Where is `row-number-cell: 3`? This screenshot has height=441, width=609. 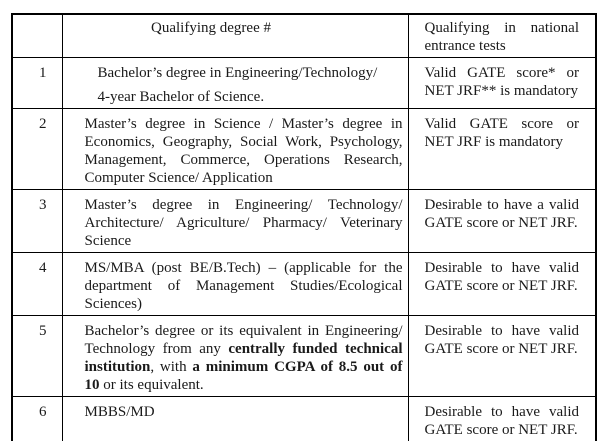 row-number-cell: 3 is located at coordinates (37, 221).